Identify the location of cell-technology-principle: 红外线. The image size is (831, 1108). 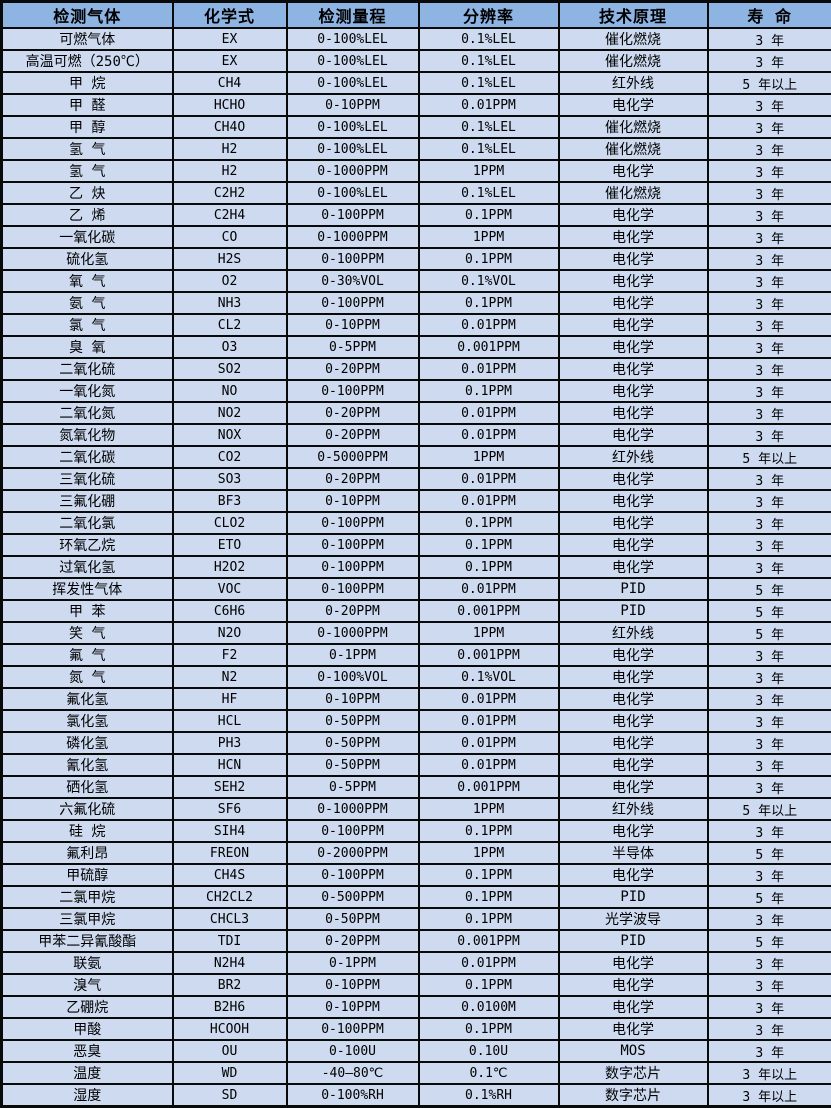
(633, 809).